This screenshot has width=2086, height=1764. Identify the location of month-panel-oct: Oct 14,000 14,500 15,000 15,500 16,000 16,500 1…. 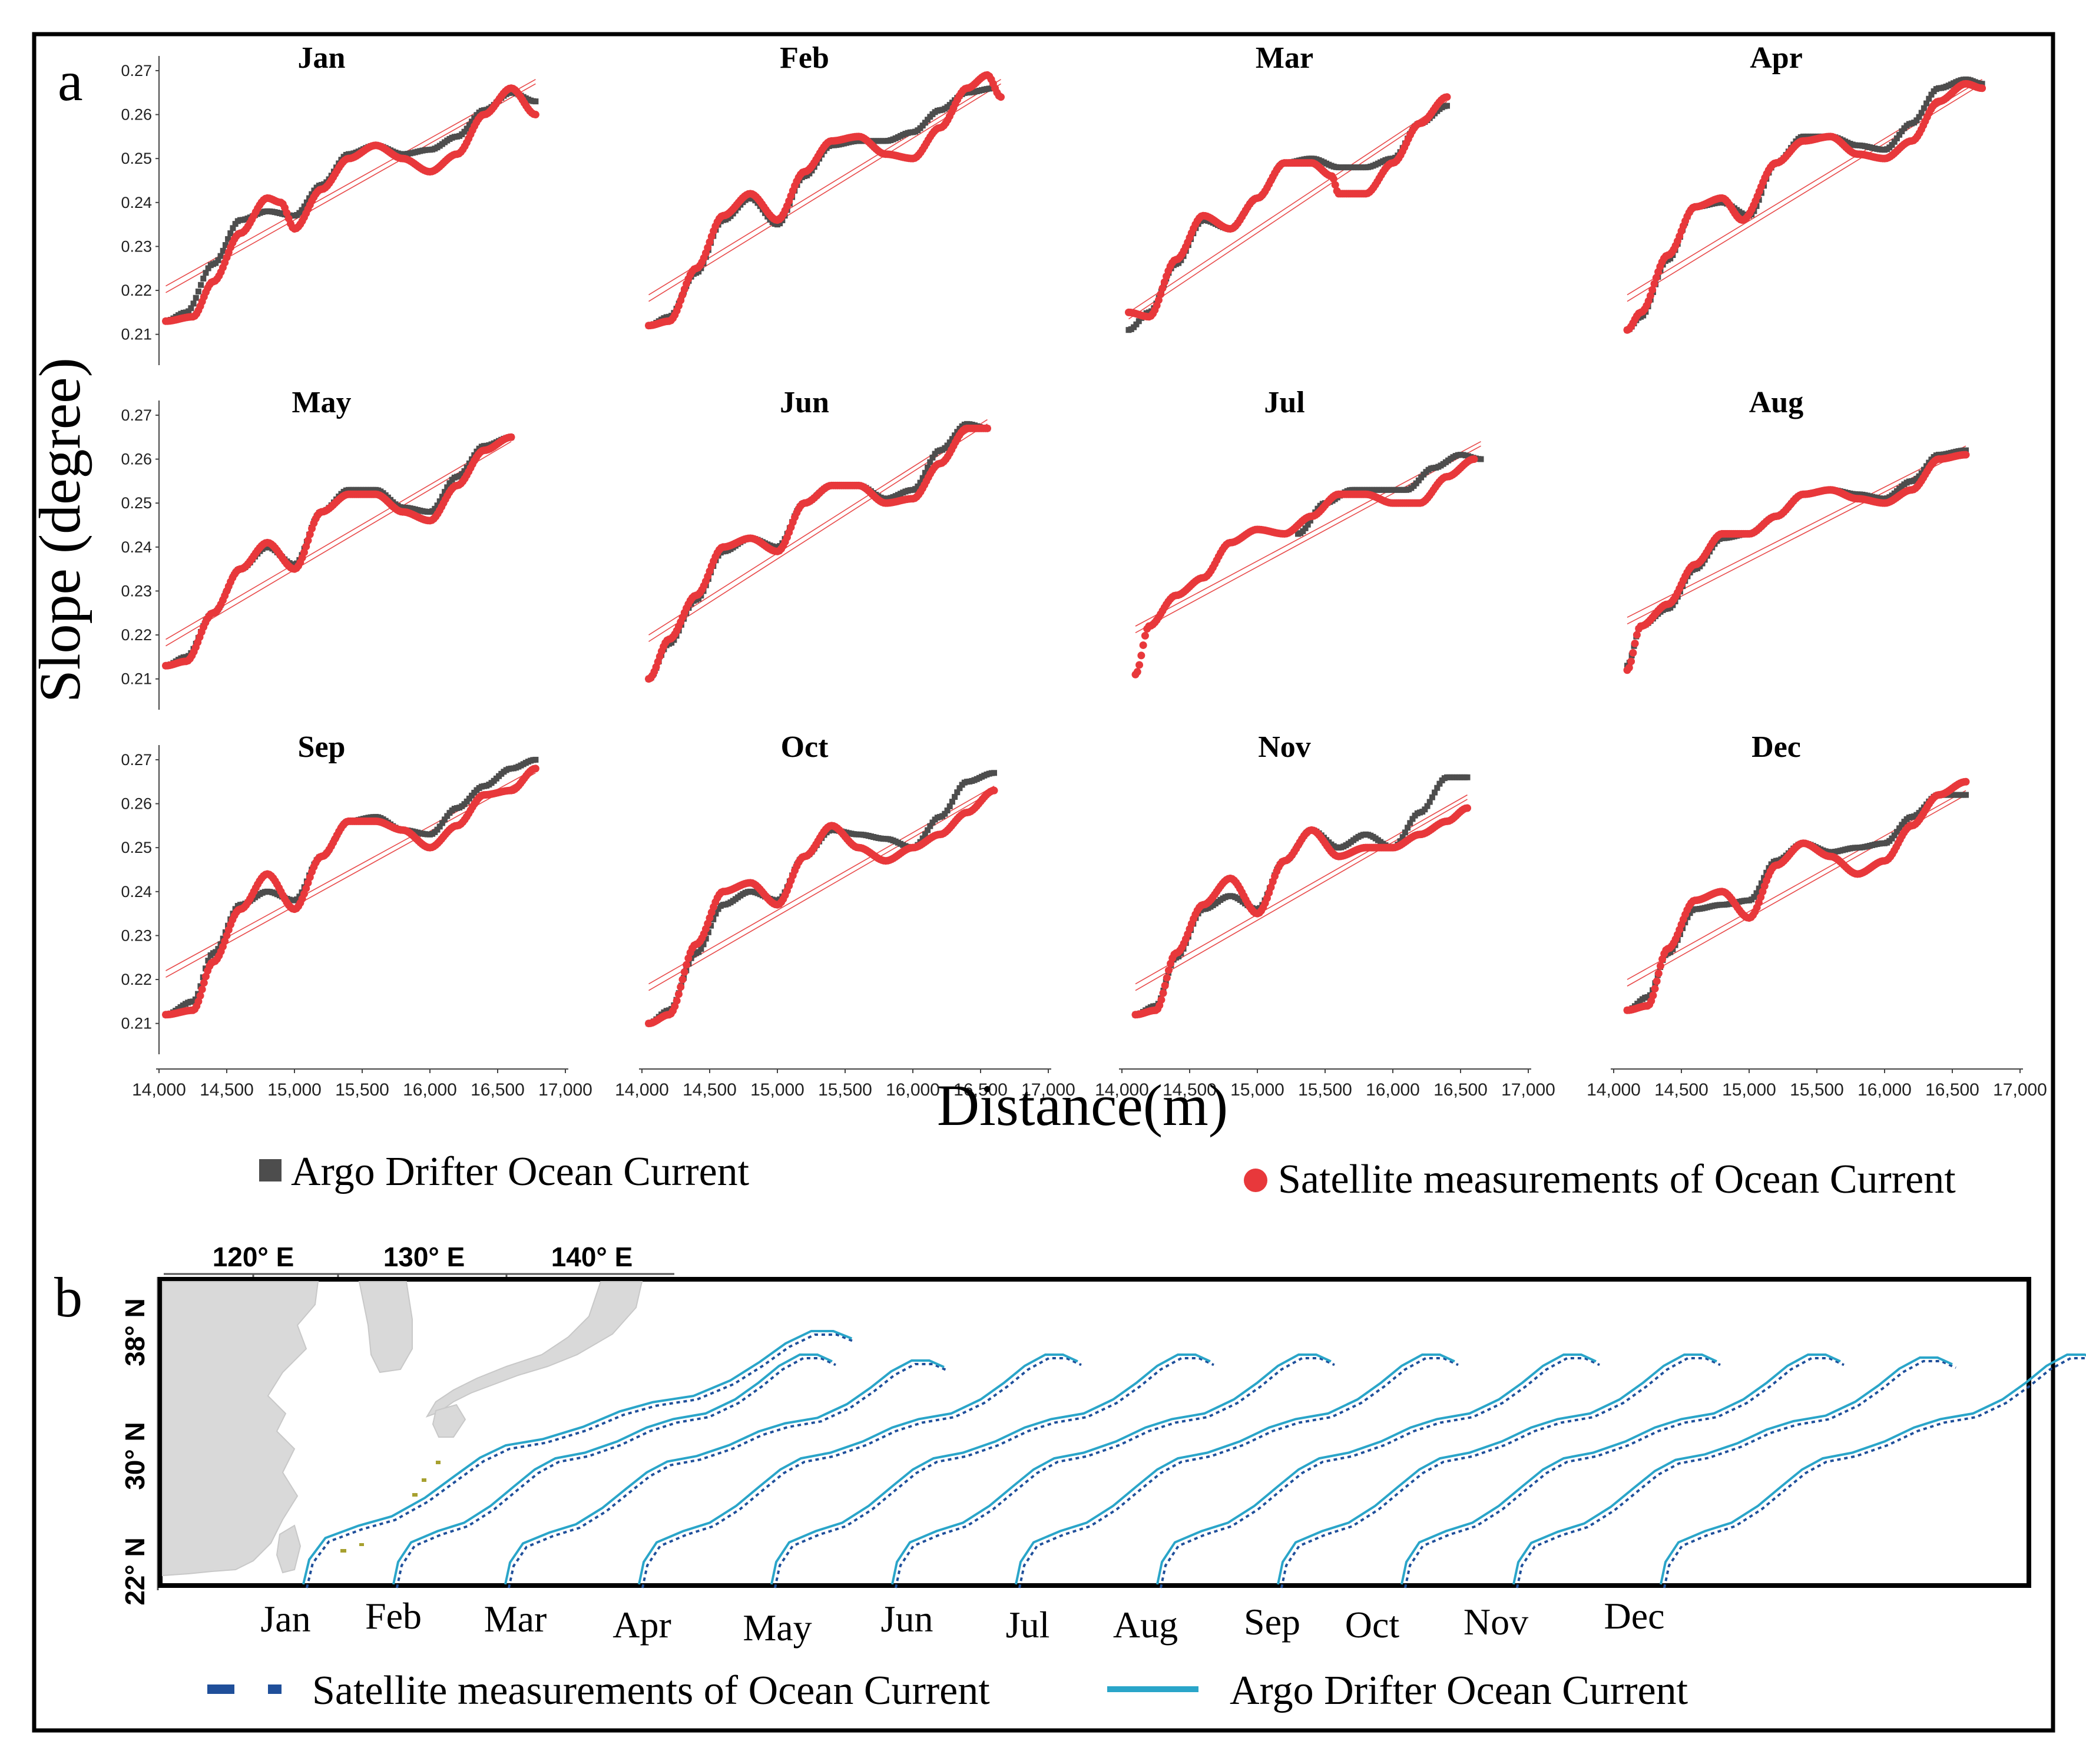
(845, 915).